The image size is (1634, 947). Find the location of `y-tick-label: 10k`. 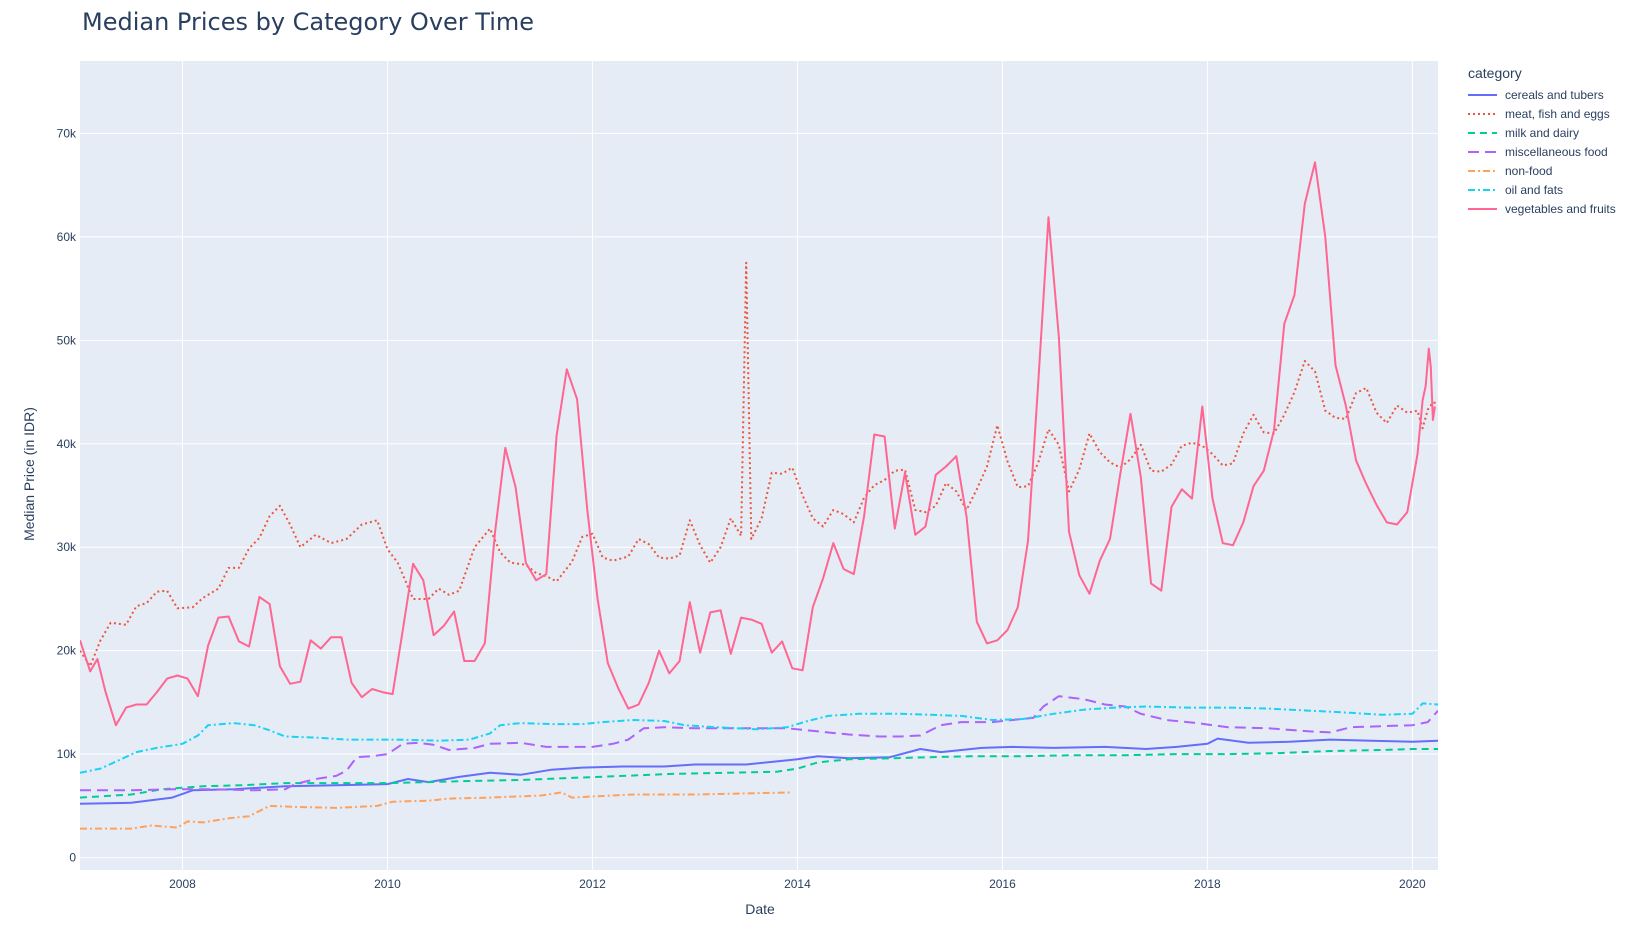

y-tick-label: 10k is located at coordinates (67, 754).